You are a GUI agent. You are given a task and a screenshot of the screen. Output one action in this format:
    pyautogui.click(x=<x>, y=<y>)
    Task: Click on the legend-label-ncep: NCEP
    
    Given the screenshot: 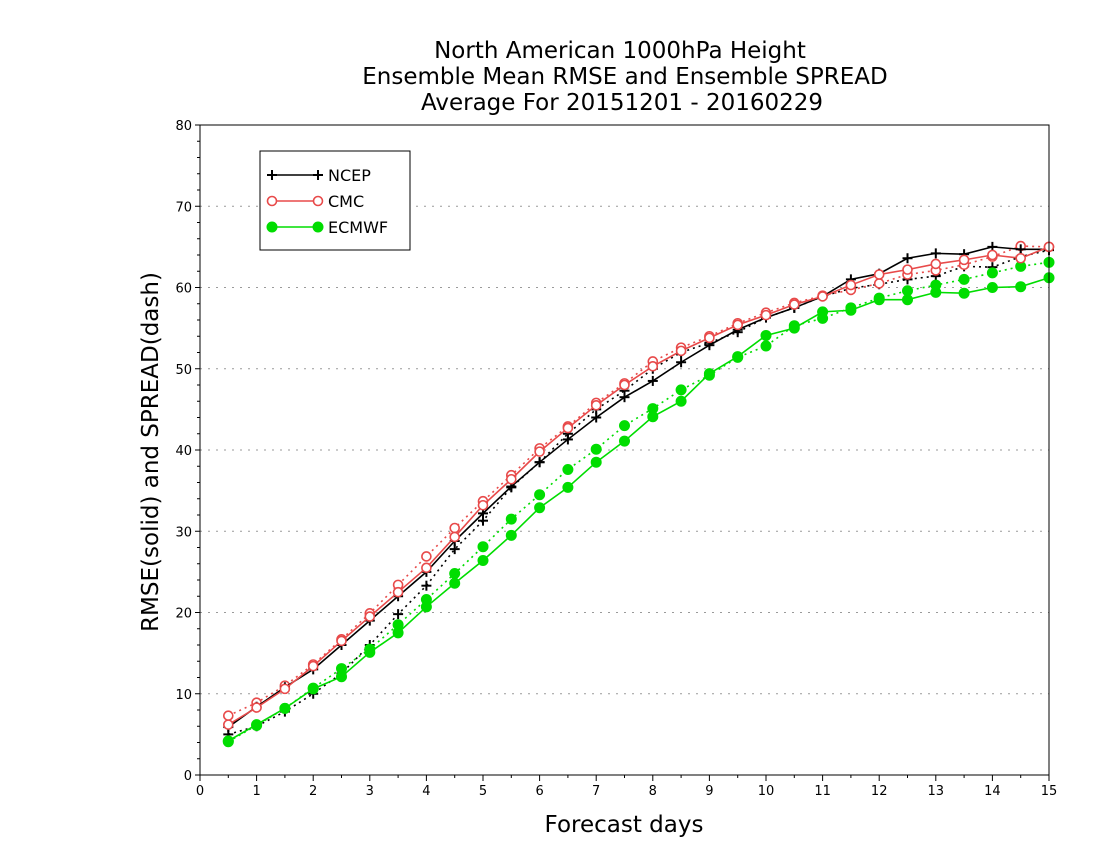 What is the action you would take?
    pyautogui.click(x=349, y=175)
    